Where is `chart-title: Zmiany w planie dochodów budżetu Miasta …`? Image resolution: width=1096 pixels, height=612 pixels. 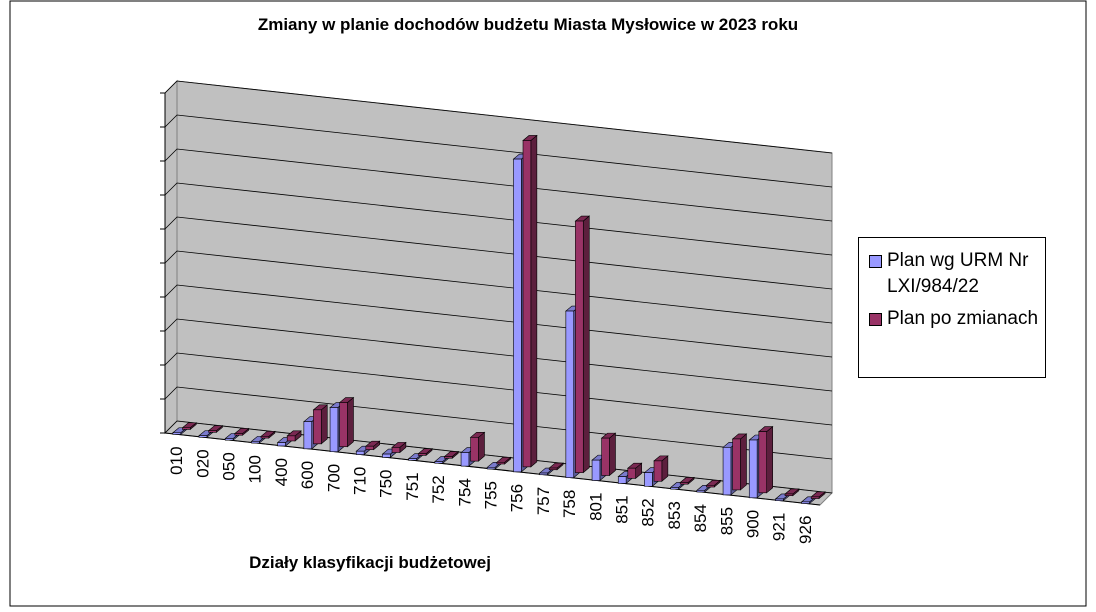 chart-title: Zmiany w planie dochodów budżetu Miasta … is located at coordinates (528, 24).